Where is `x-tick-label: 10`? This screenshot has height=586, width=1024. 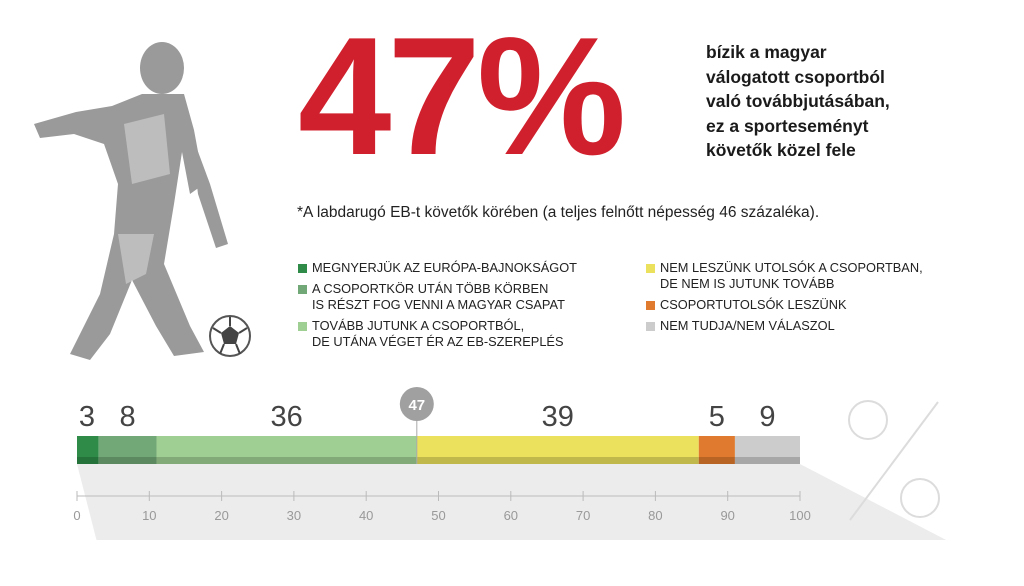 x-tick-label: 10 is located at coordinates (149, 515).